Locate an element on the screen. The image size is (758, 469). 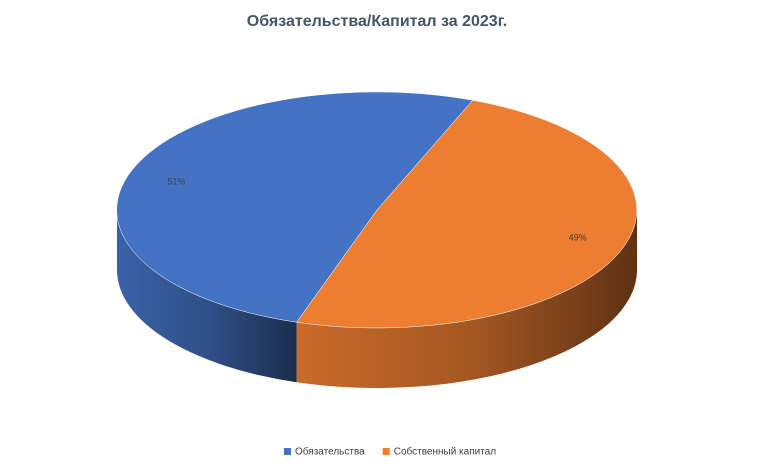
data-label: 49% is located at coordinates (578, 237).